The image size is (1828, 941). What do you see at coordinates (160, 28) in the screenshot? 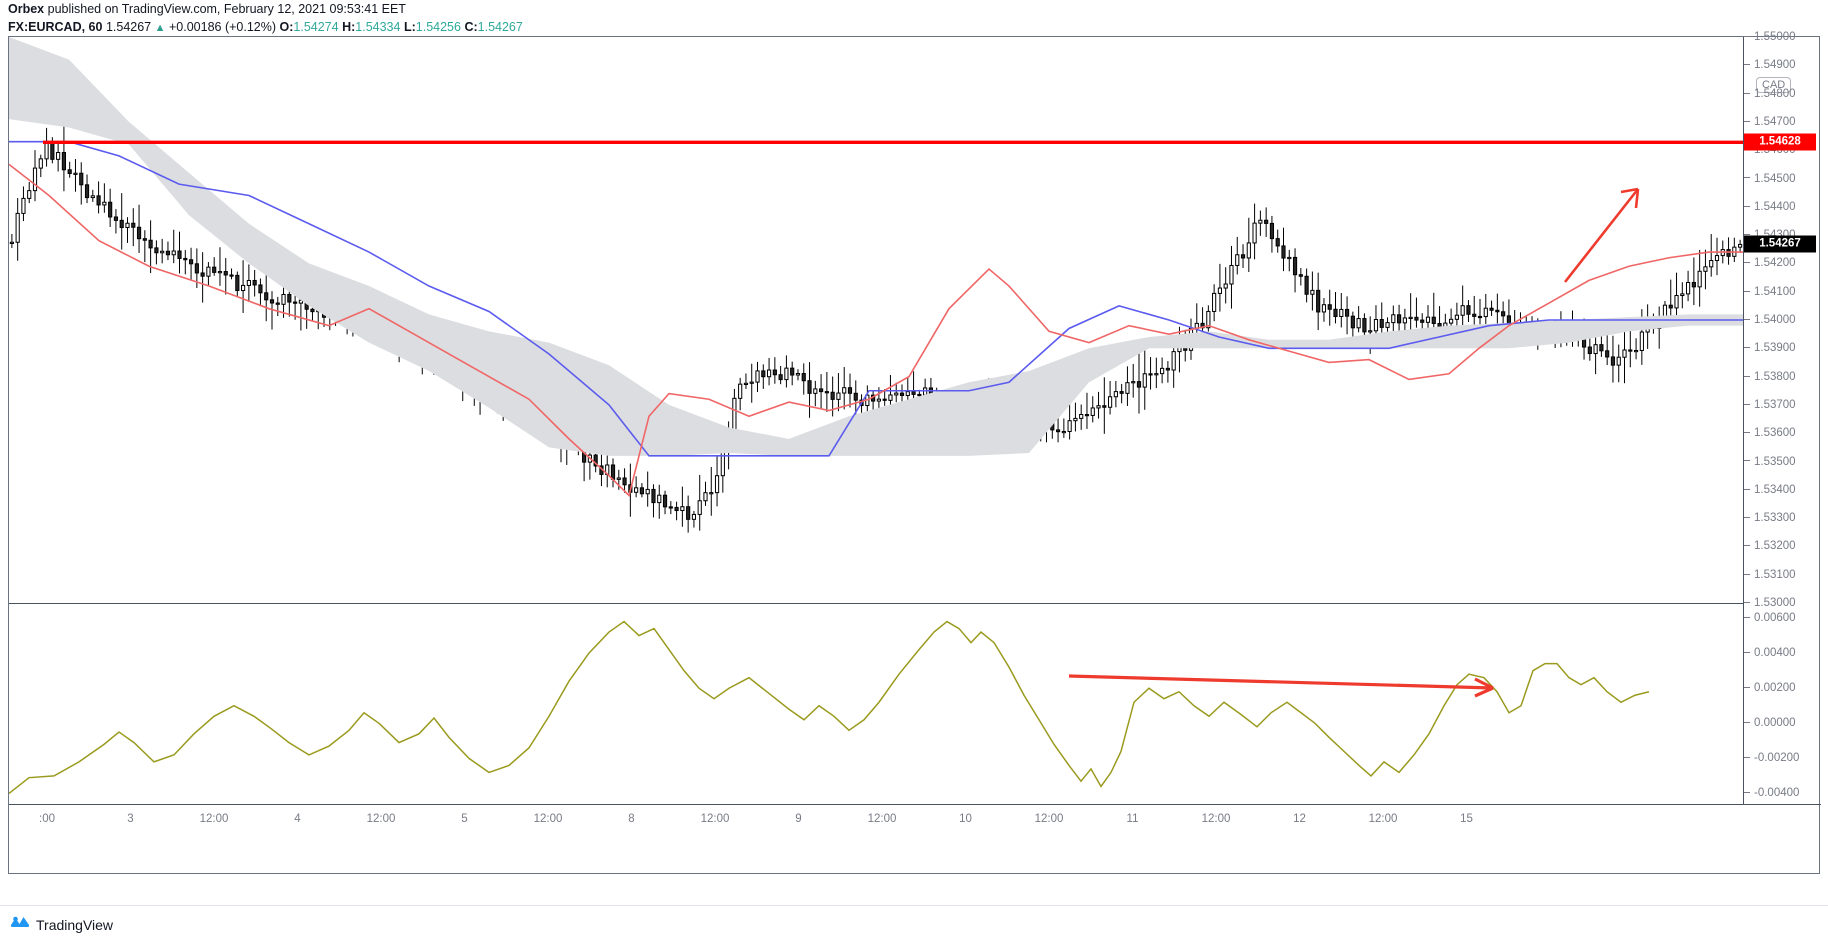
I see `direction-up-icon: ▲` at bounding box center [160, 28].